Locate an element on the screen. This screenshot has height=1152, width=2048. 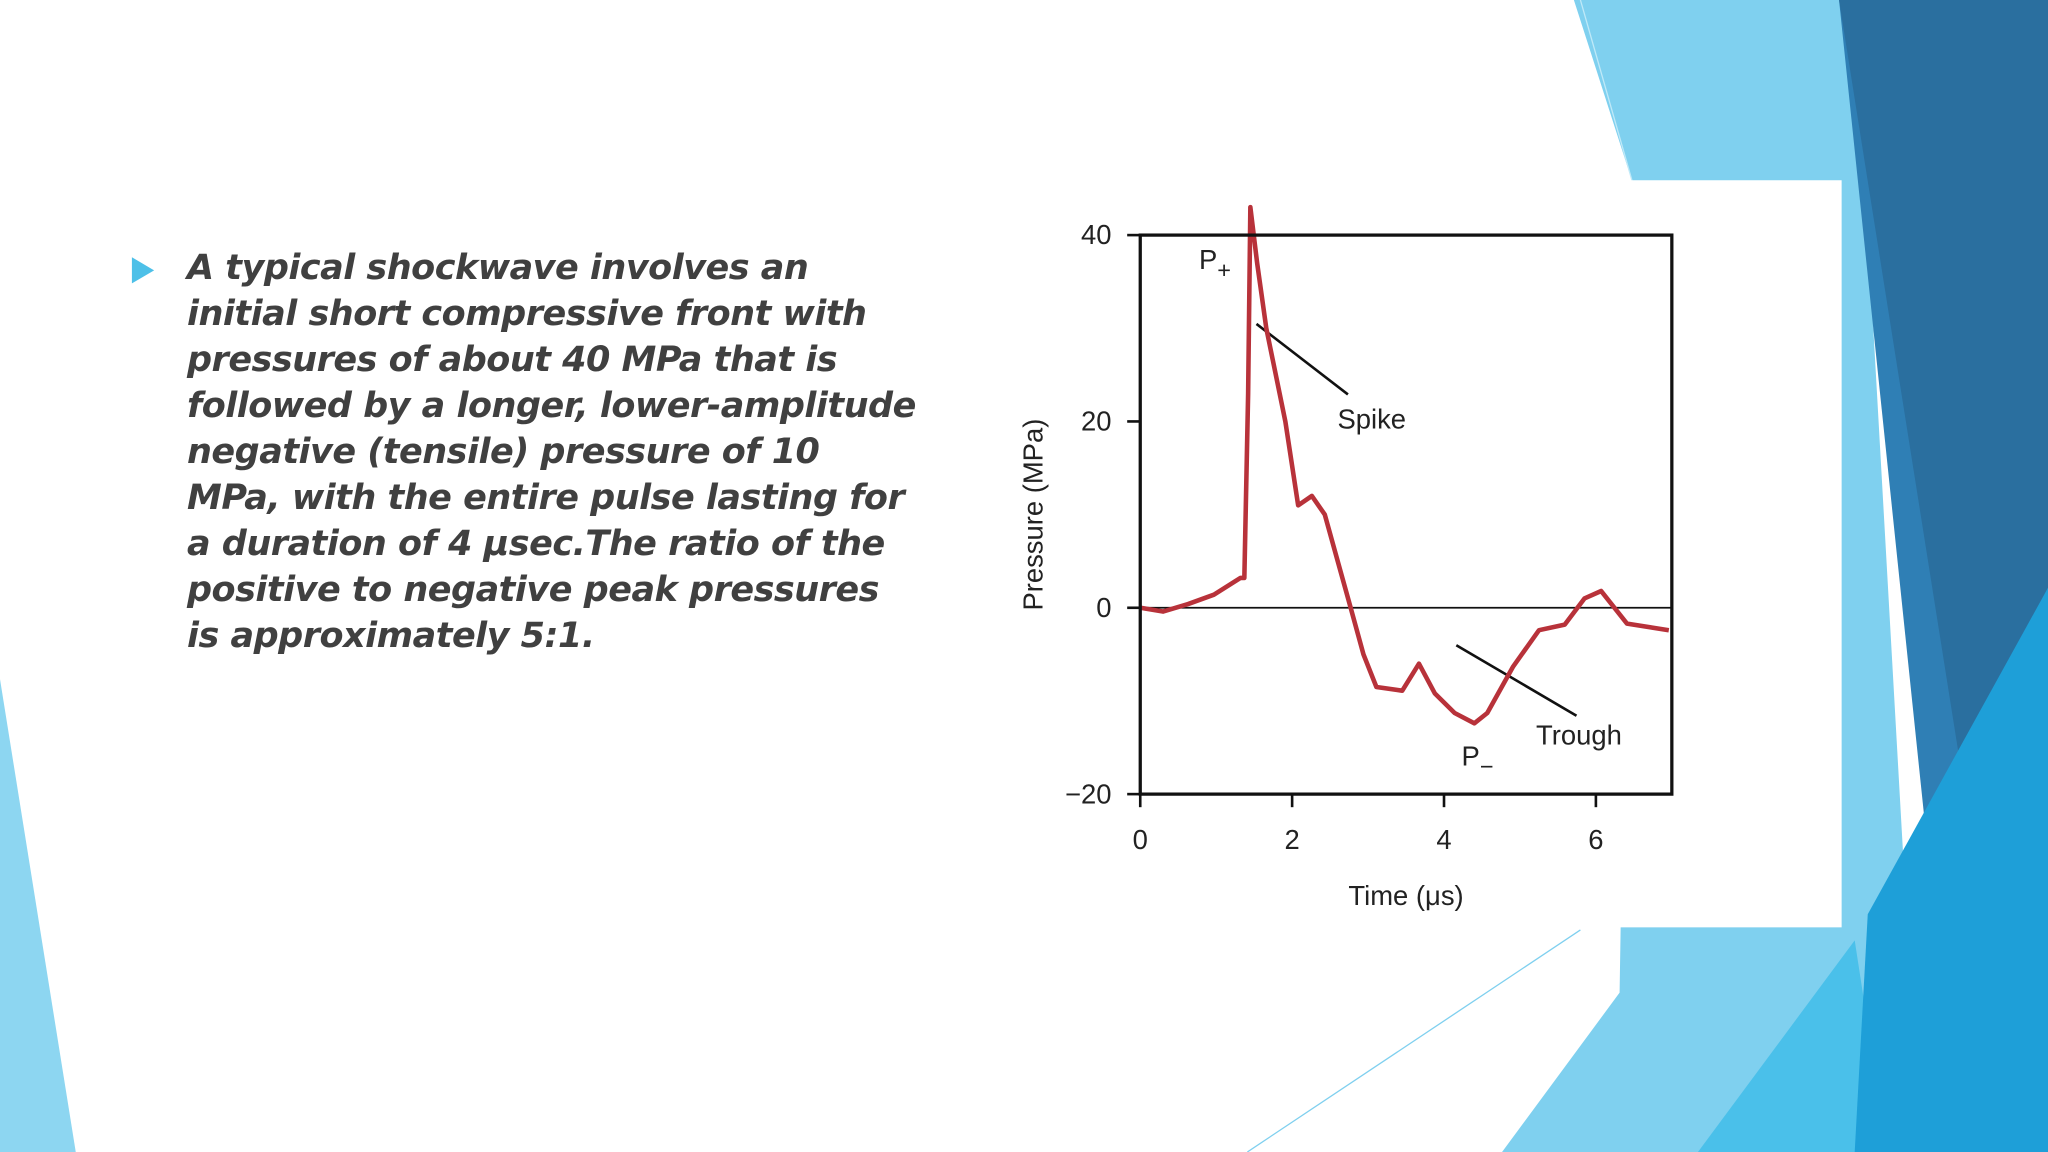
bullet-marker is located at coordinates (143, 270).